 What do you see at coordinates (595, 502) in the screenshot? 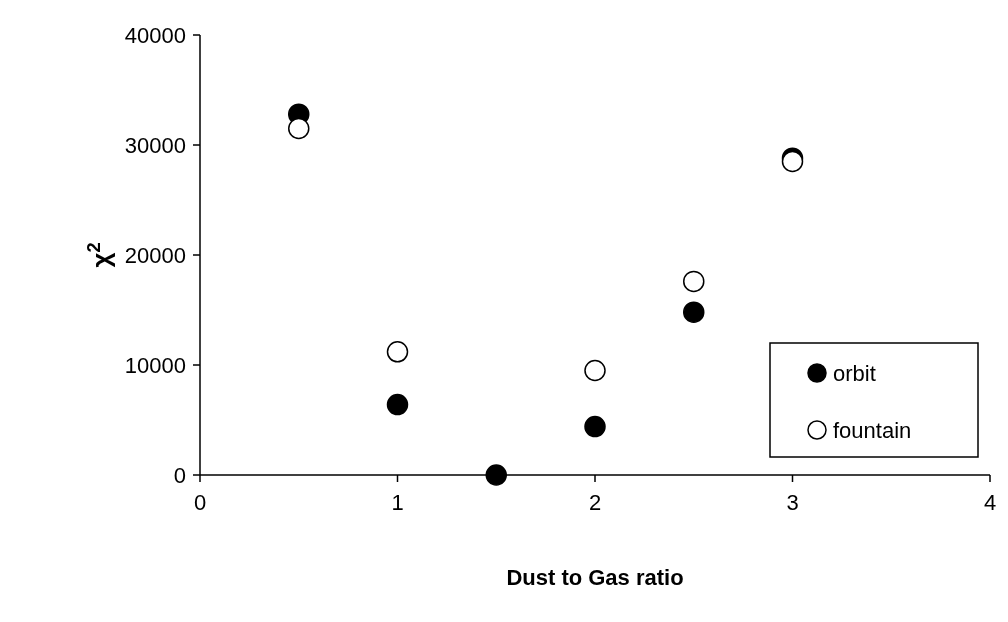
I see `x-tick-label: 2` at bounding box center [595, 502].